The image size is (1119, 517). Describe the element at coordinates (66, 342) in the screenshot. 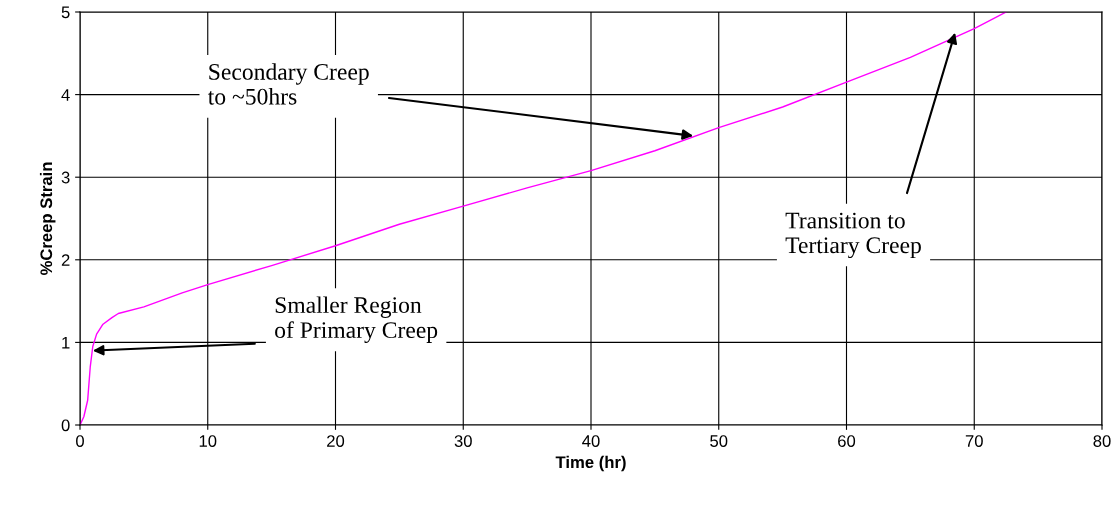

I see `y-tick-label: 1` at that location.